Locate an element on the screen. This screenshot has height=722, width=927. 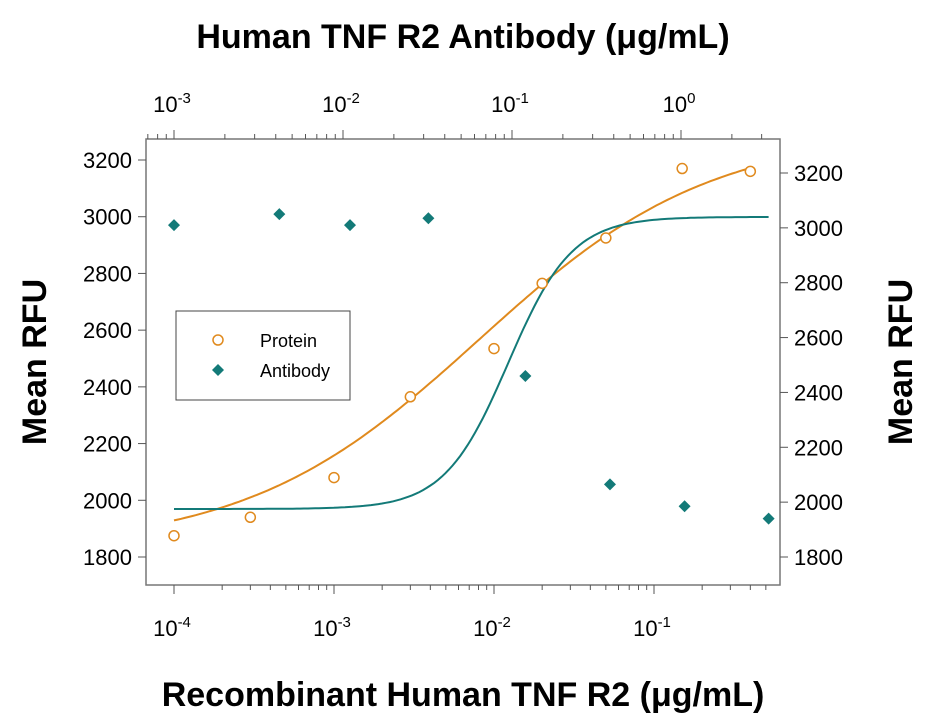
bottom-axis: 10⁻⁴ 10⁻³ 10⁻² 10⁻¹ is located at coordinates (460, 613).